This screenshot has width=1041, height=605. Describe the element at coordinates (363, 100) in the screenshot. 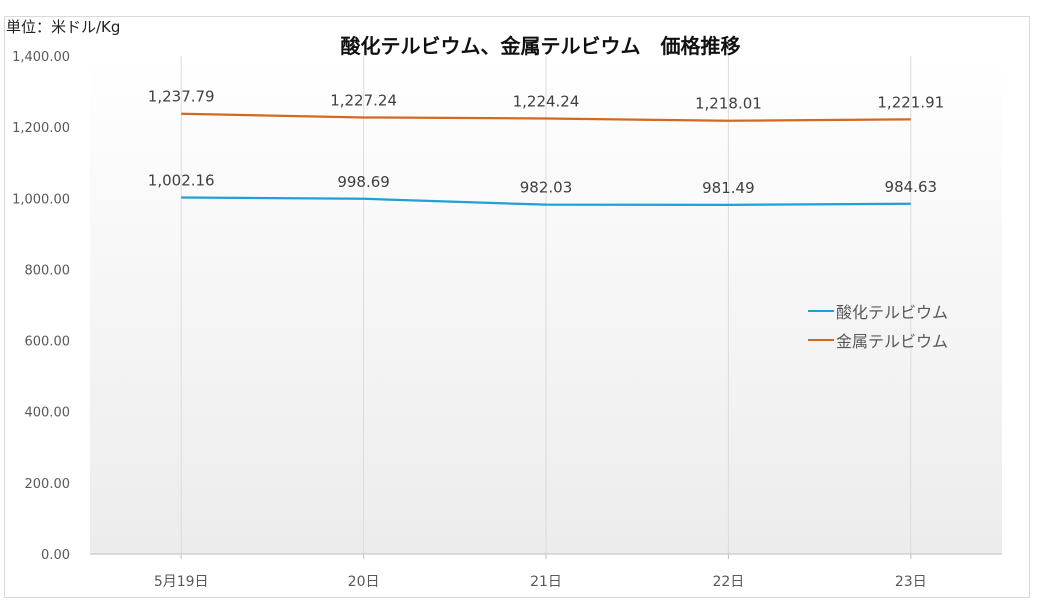

I see `data-label: 1,227.24` at that location.